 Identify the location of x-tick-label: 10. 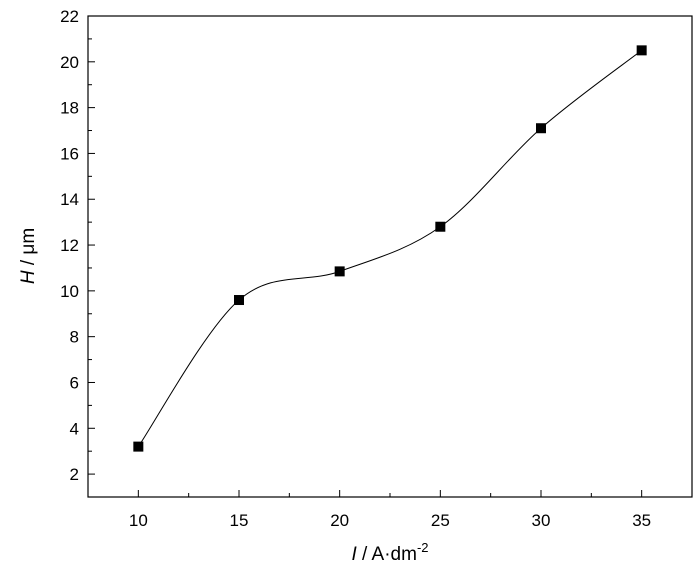
(138, 520).